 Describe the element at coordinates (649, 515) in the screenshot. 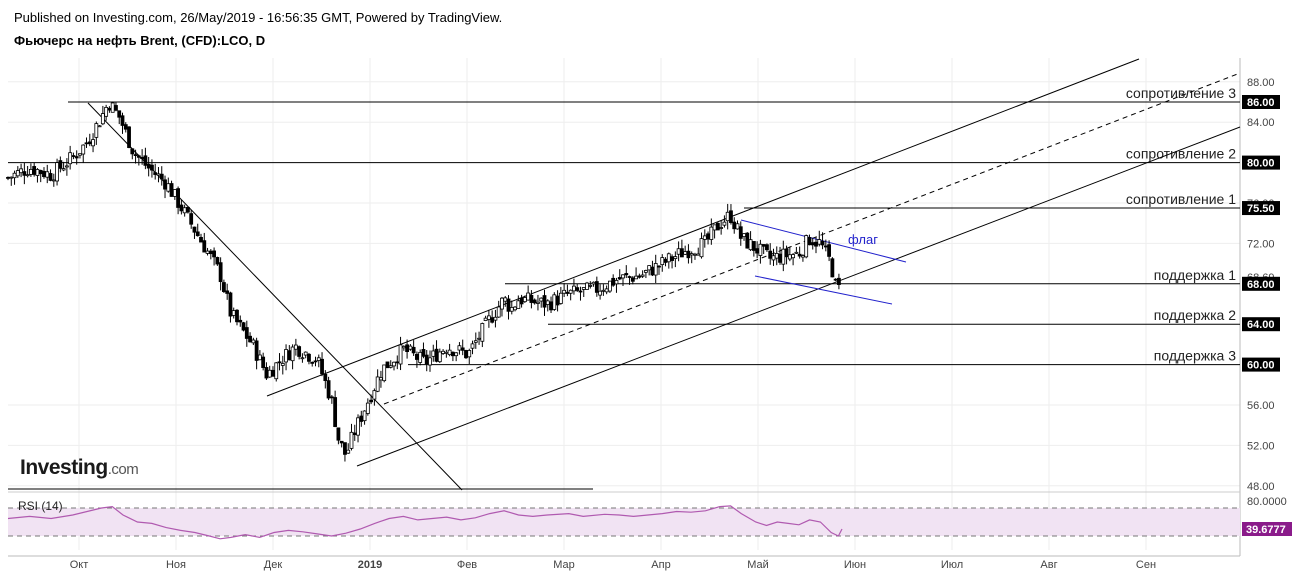

I see `rsi-panel: RSI (14) 80.0000 39.6777` at that location.